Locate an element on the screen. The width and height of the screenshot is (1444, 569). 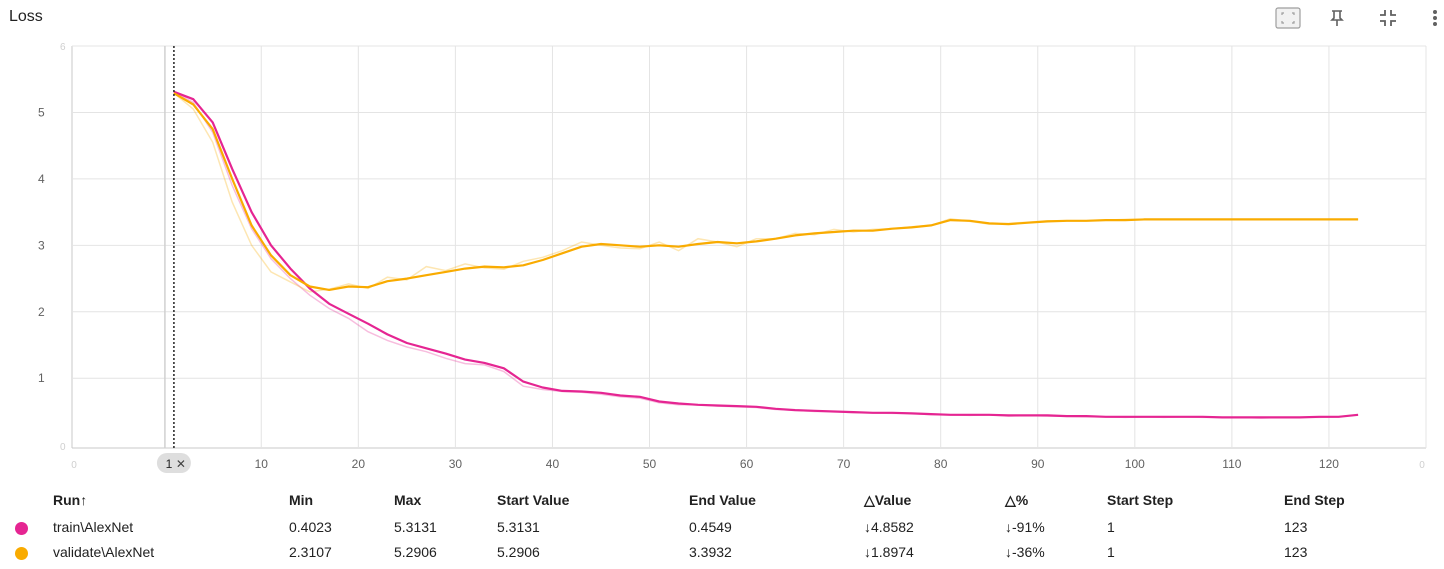
header-delta-value: △Value is located at coordinates (888, 500).